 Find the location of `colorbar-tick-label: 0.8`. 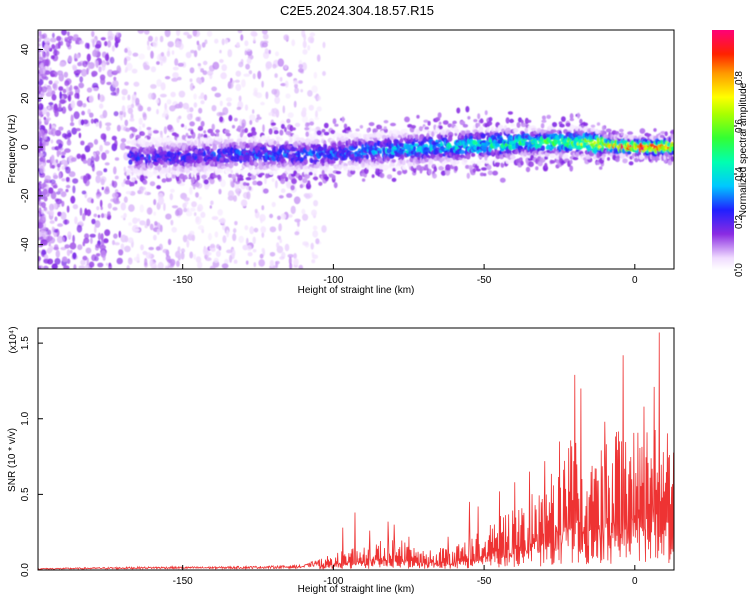

colorbar-tick-label: 0.8 is located at coordinates (739, 78).